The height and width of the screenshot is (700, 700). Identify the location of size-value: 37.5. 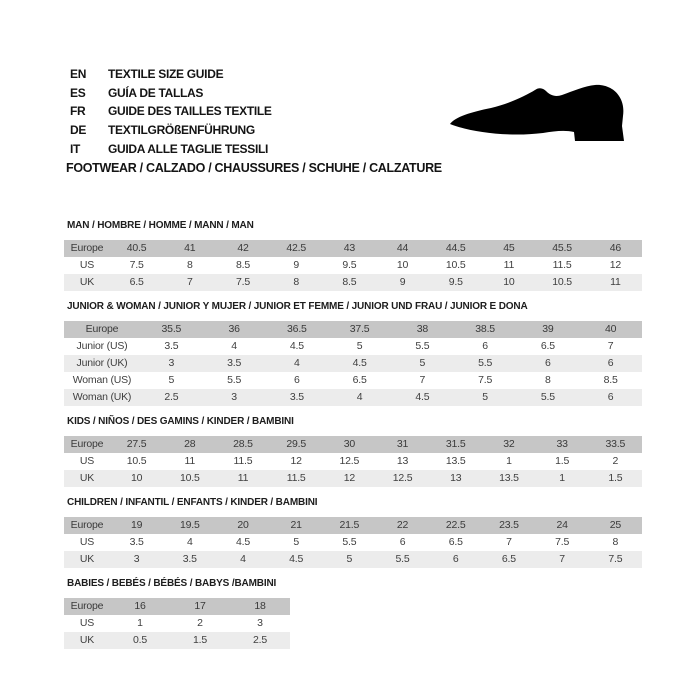
(359, 329).